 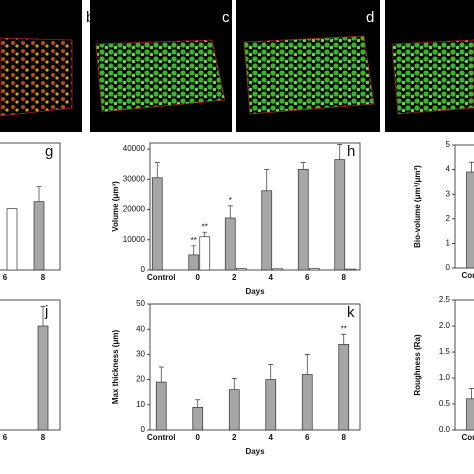 I want to click on y-tick-label: 0.5, so click(x=445, y=403).